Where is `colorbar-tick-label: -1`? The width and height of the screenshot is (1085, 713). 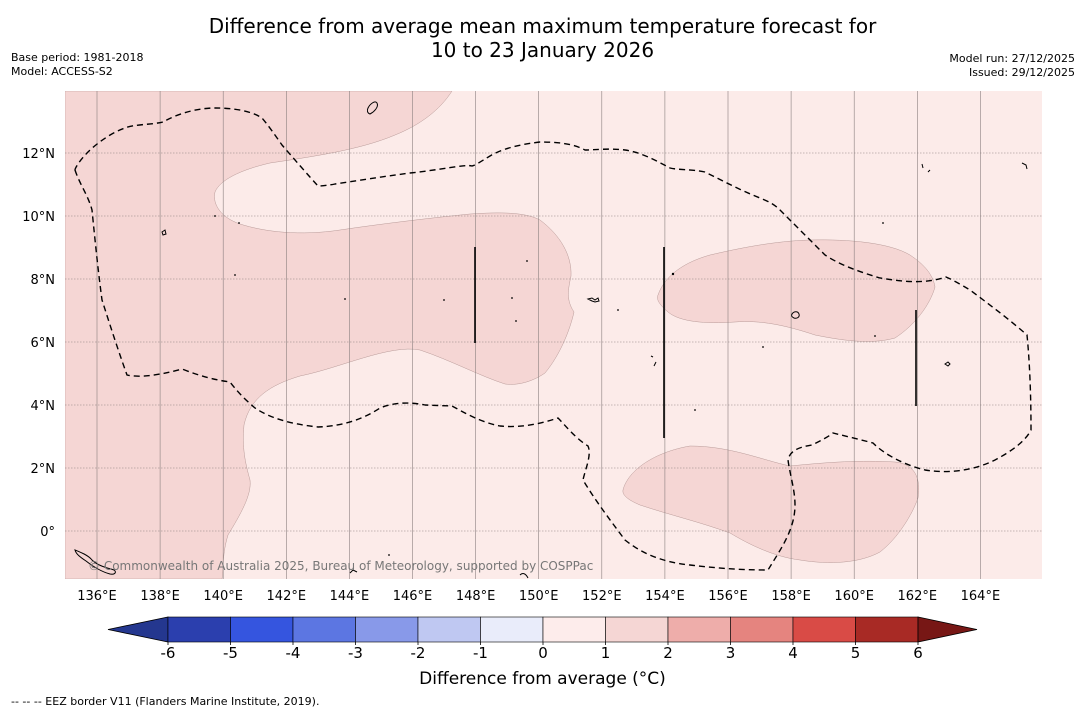
colorbar-tick-label: -1 is located at coordinates (480, 653).